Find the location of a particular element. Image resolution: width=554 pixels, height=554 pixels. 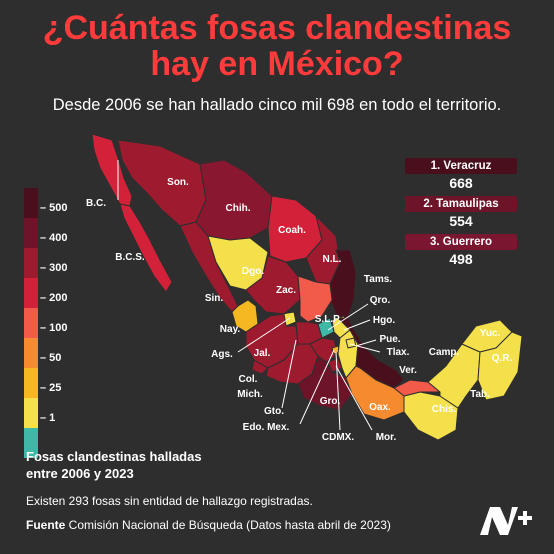

state-label: Gro. is located at coordinates (330, 401).